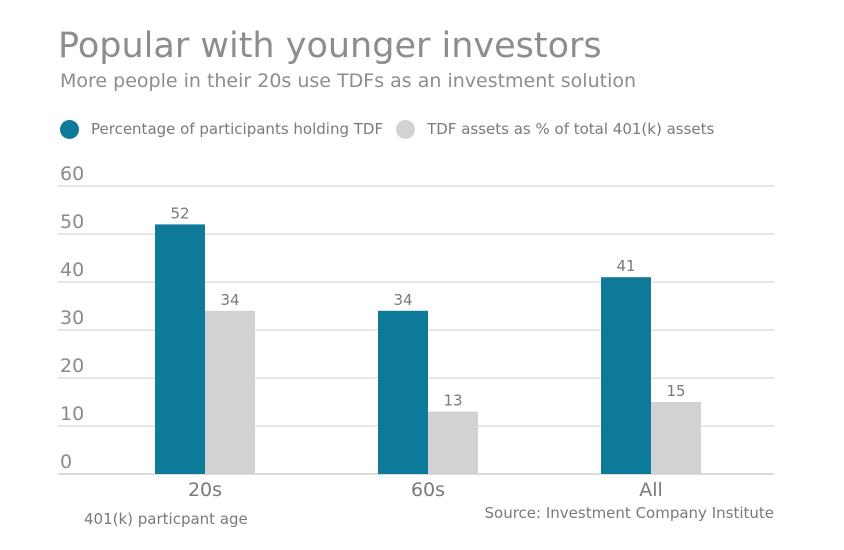 This screenshot has height=550, width=844. I want to click on data-label: 13, so click(452, 401).